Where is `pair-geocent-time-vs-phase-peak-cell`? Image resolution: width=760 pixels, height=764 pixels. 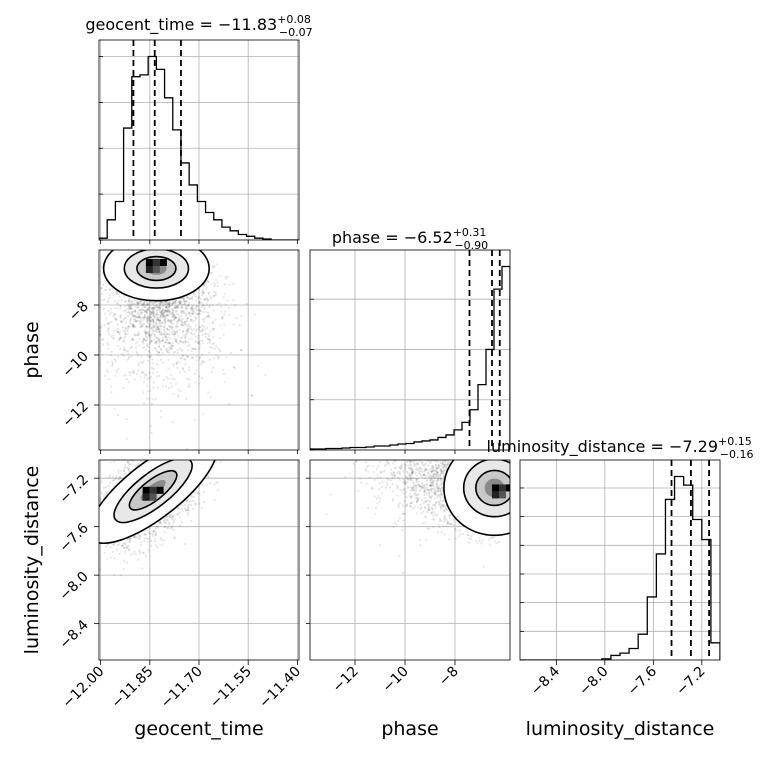
pair-geocent-time-vs-phase-peak-cell is located at coordinates (149, 262).